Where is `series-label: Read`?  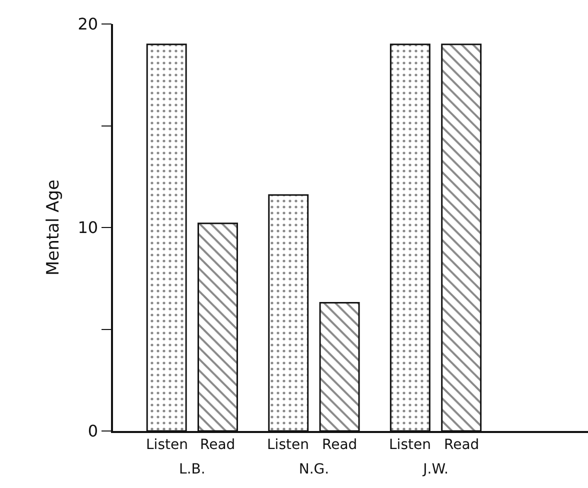
series-label: Read is located at coordinates (218, 445).